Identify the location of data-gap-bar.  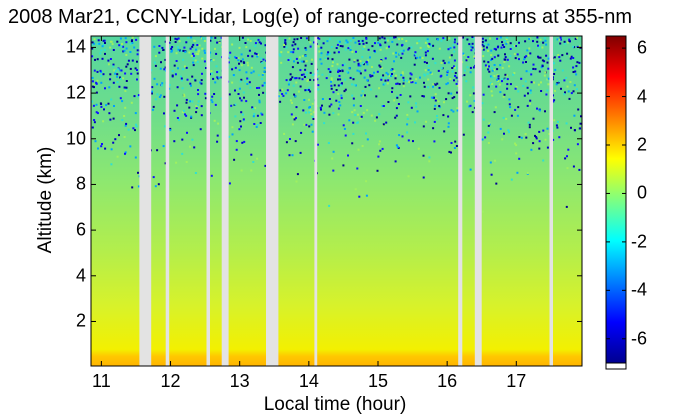
(316, 201).